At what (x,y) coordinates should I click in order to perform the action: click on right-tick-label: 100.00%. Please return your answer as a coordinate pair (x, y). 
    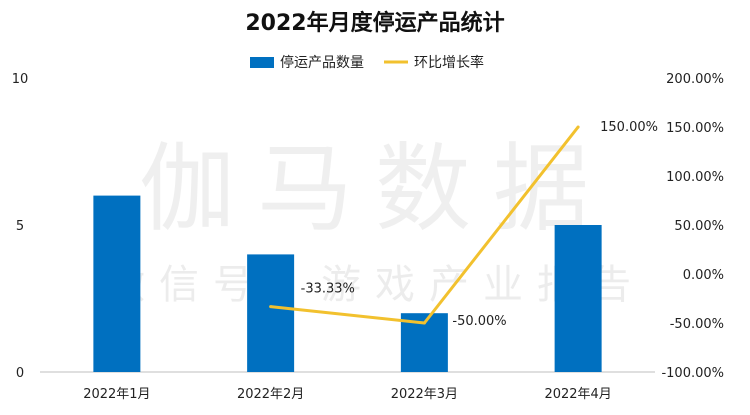
    Looking at the image, I should click on (695, 177).